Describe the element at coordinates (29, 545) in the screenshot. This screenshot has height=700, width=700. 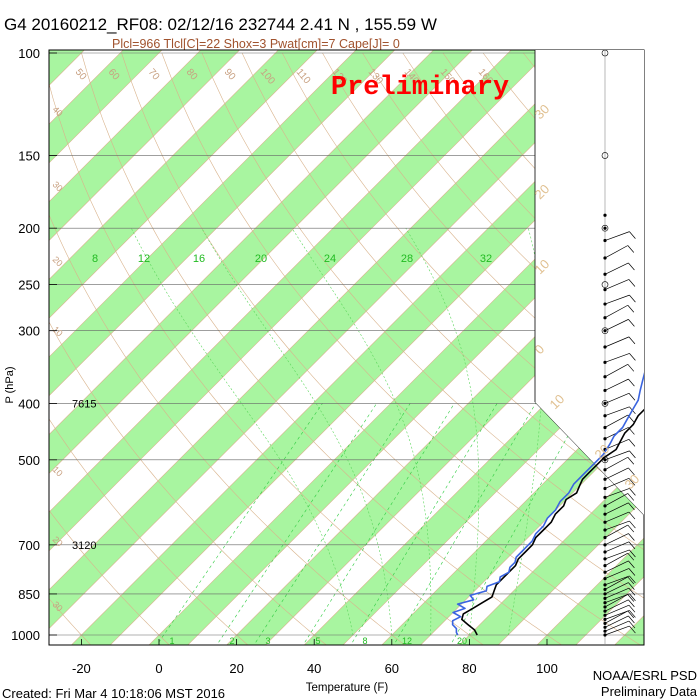
I see `y-tick-label: 700` at that location.